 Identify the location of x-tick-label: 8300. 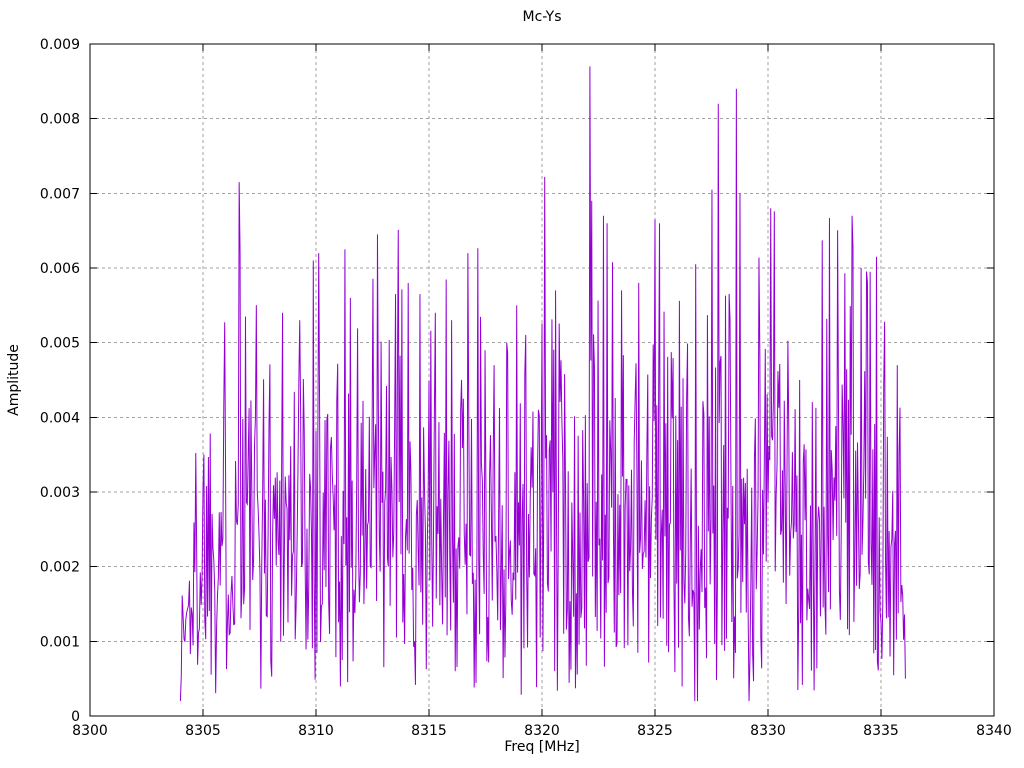
(90, 731).